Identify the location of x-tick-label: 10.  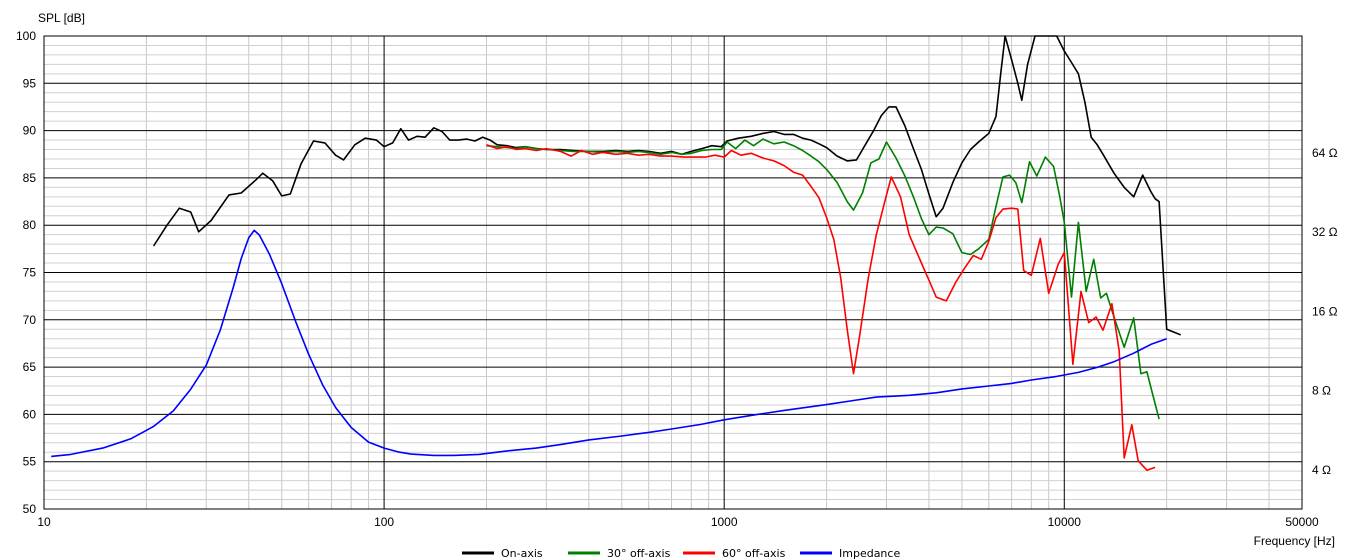
(44, 522).